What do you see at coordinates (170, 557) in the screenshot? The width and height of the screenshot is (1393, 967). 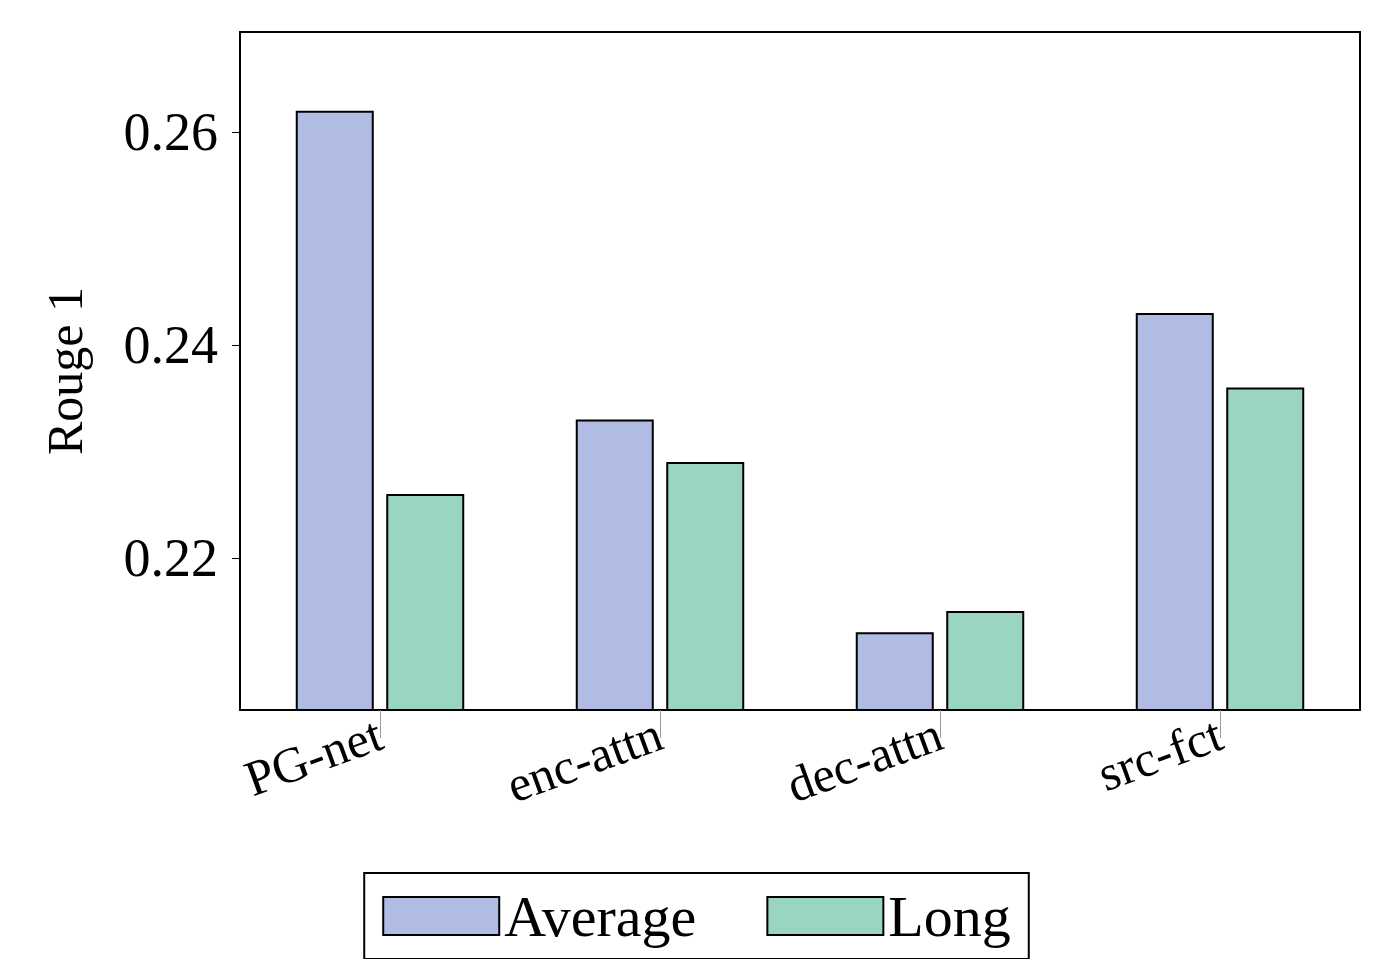 I see `y-tick-label: 0.22` at bounding box center [170, 557].